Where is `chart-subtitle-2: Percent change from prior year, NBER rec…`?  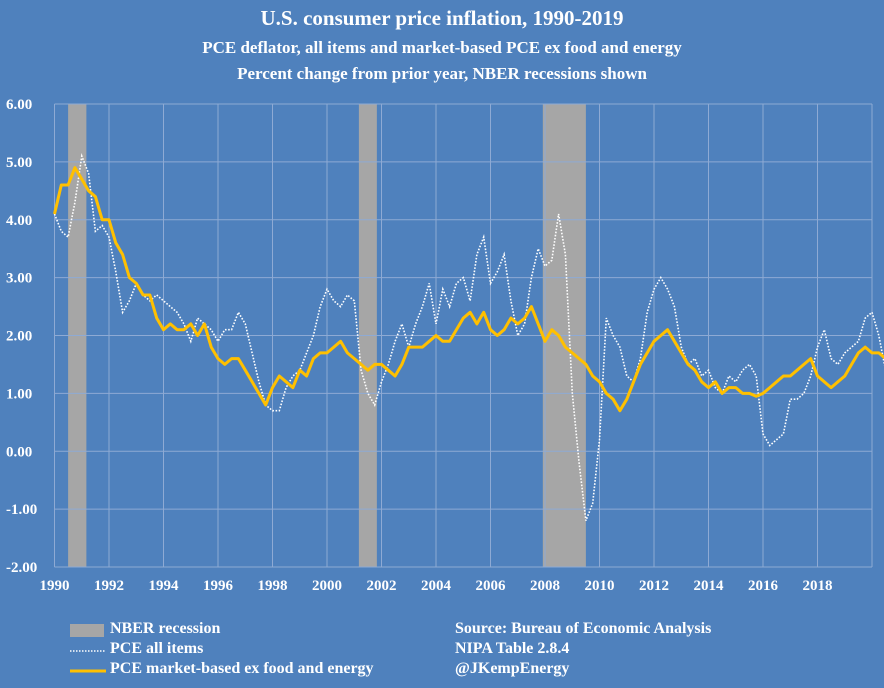 chart-subtitle-2: Percent change from prior year, NBER rec… is located at coordinates (442, 73).